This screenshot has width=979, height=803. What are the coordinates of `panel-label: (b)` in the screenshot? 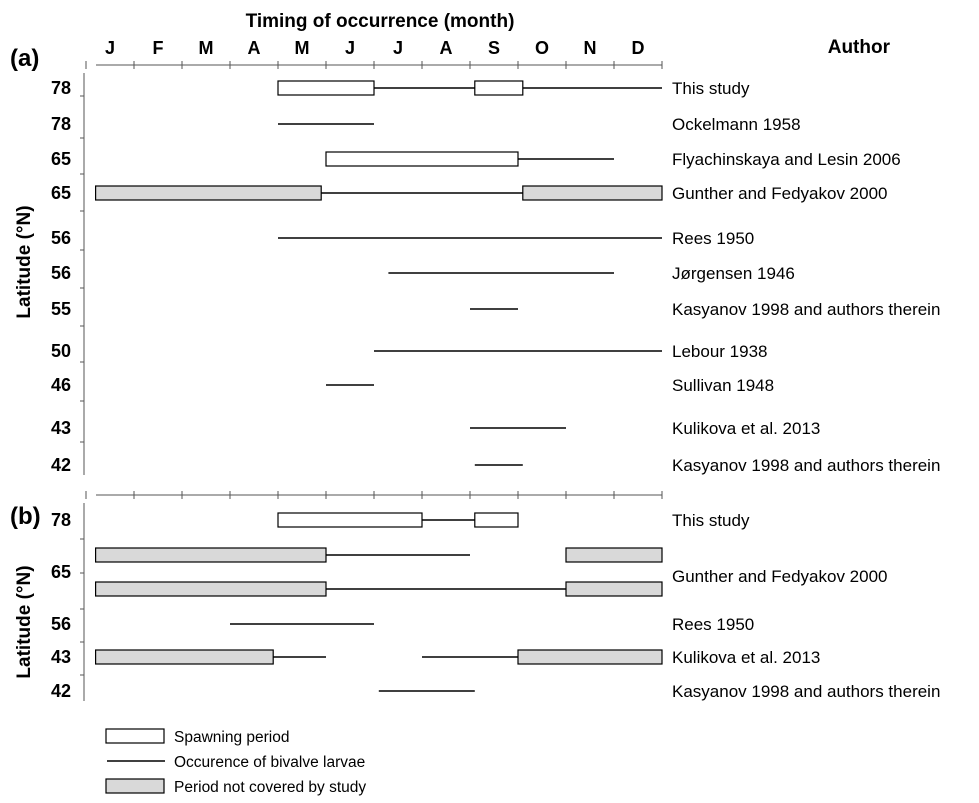 It's located at (25, 516).